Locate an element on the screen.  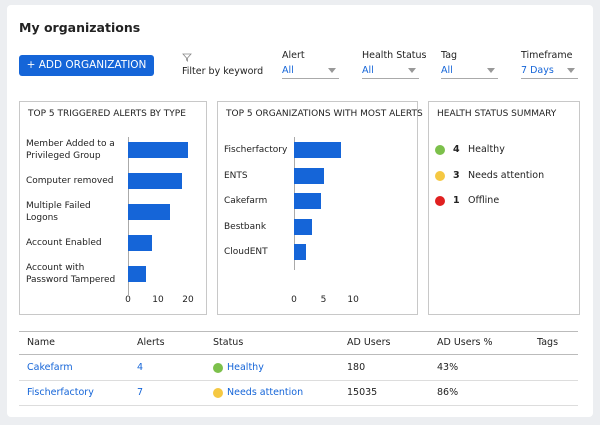
column-header: Status is located at coordinates (228, 342).